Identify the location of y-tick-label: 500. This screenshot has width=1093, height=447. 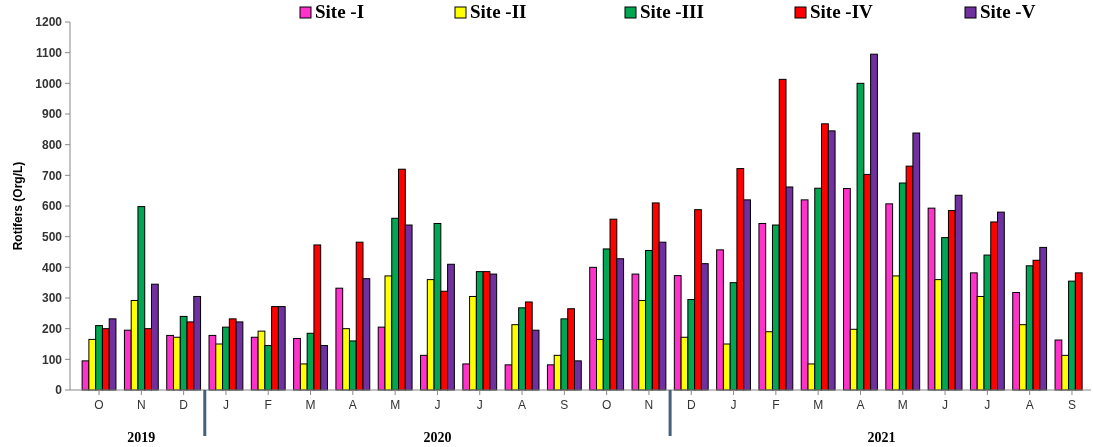
(52, 236).